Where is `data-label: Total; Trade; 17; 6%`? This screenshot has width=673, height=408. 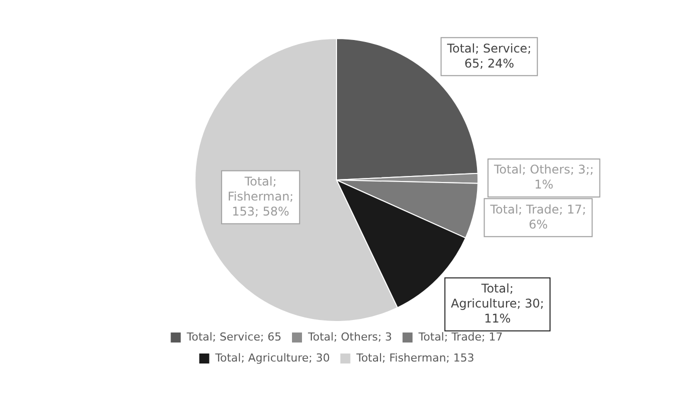 data-label: Total; Trade; 17; 6% is located at coordinates (537, 217).